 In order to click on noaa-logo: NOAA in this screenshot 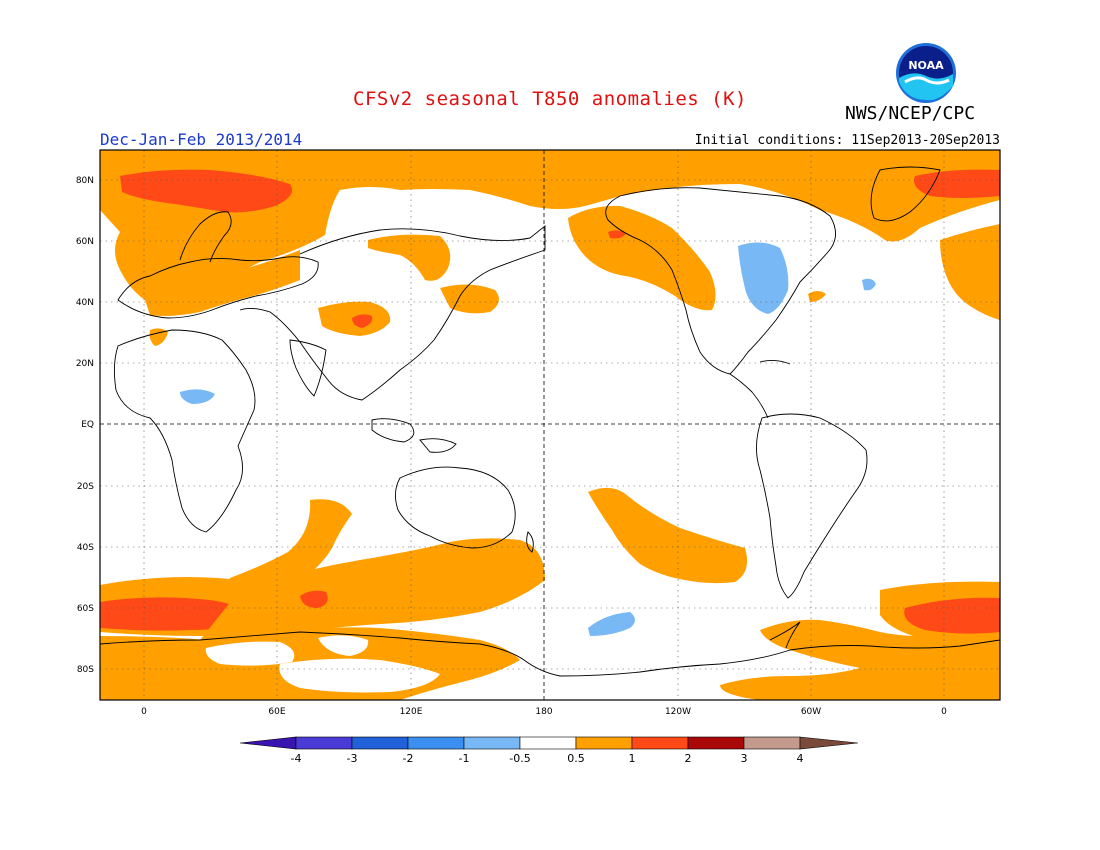, I will do `click(926, 73)`.